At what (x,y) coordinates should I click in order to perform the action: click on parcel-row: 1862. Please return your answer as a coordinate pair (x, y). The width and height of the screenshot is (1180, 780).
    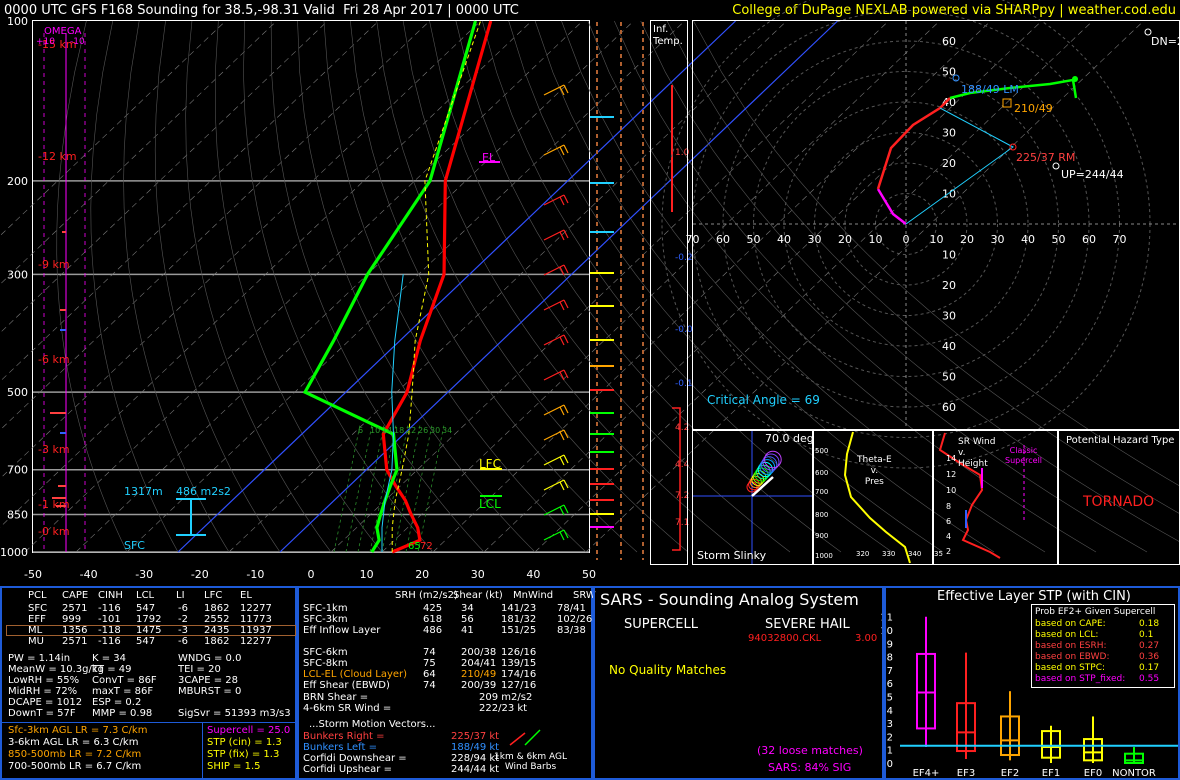
    Looking at the image, I should click on (217, 608).